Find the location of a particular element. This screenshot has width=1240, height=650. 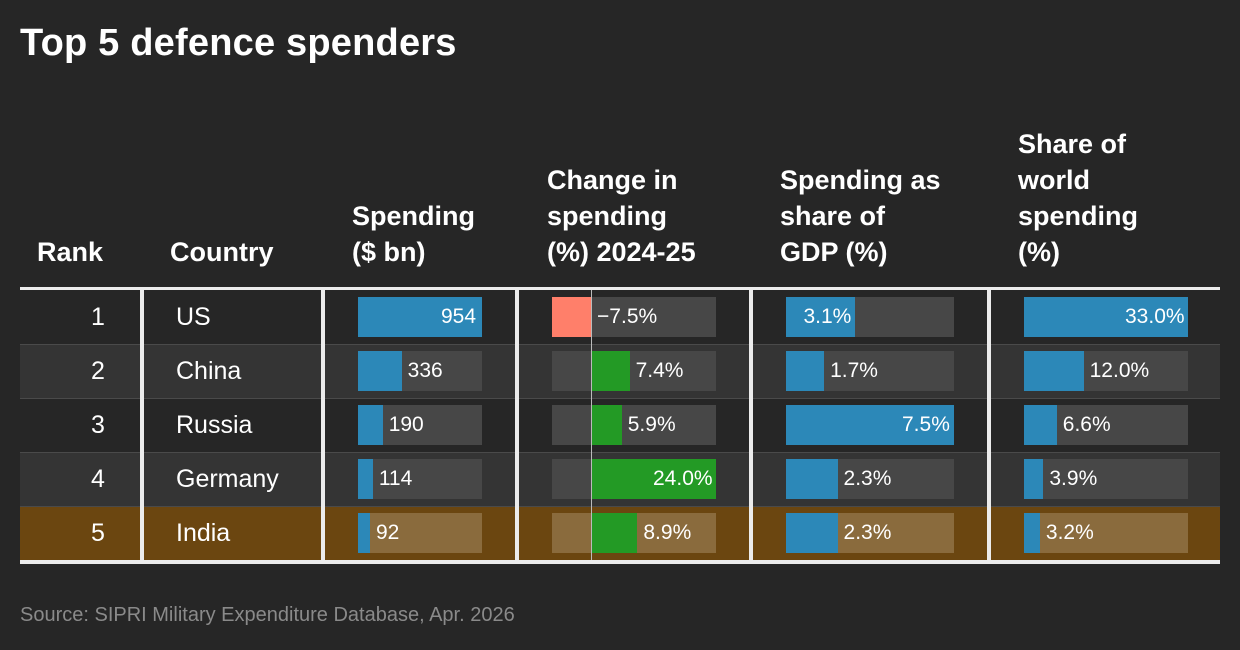

change-track: 8.9% is located at coordinates (634, 533).